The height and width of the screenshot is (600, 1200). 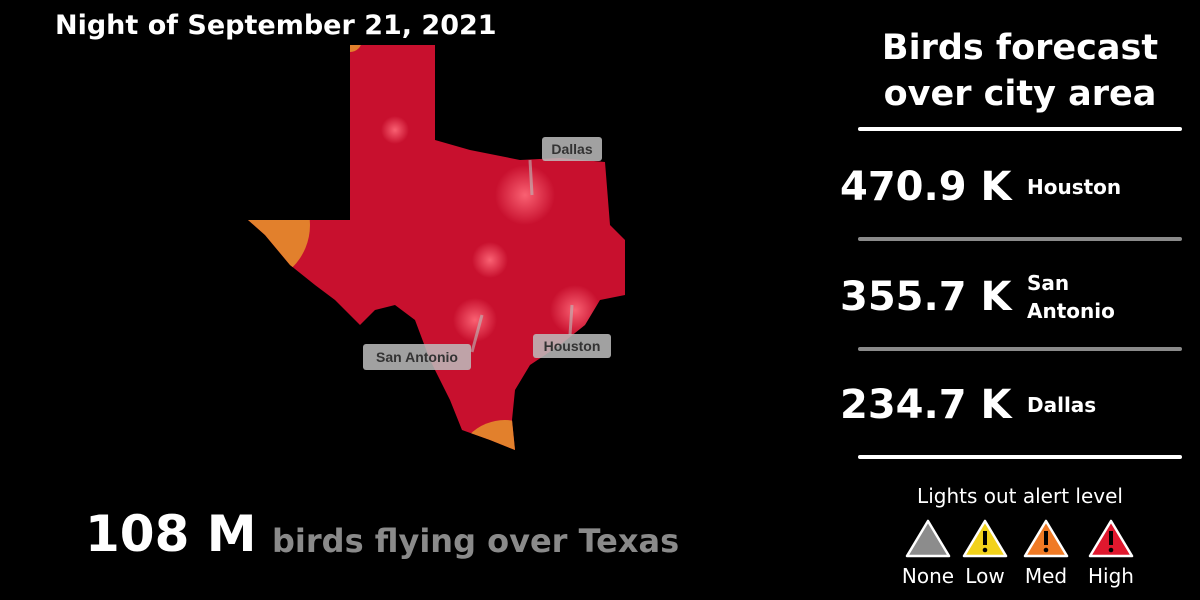 What do you see at coordinates (276, 25) in the screenshot?
I see `date-title: Night of September 21, 2021` at bounding box center [276, 25].